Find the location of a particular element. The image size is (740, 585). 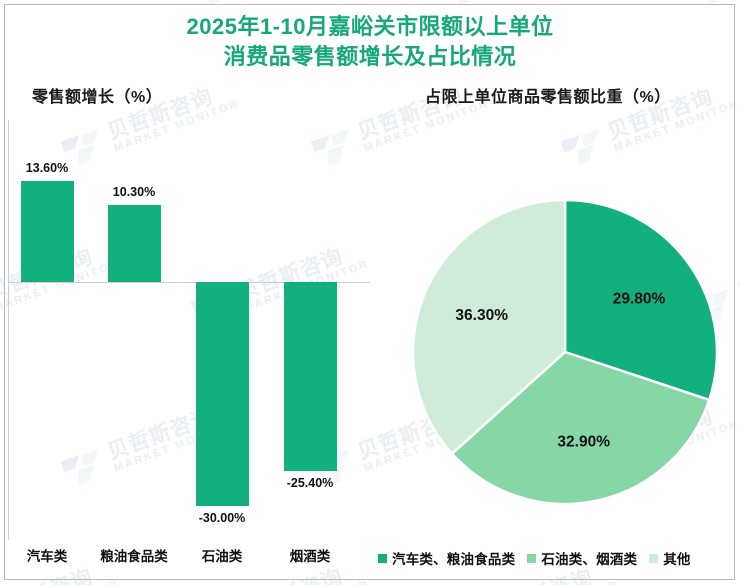

bar-category-label: 石油类 is located at coordinates (222, 556).